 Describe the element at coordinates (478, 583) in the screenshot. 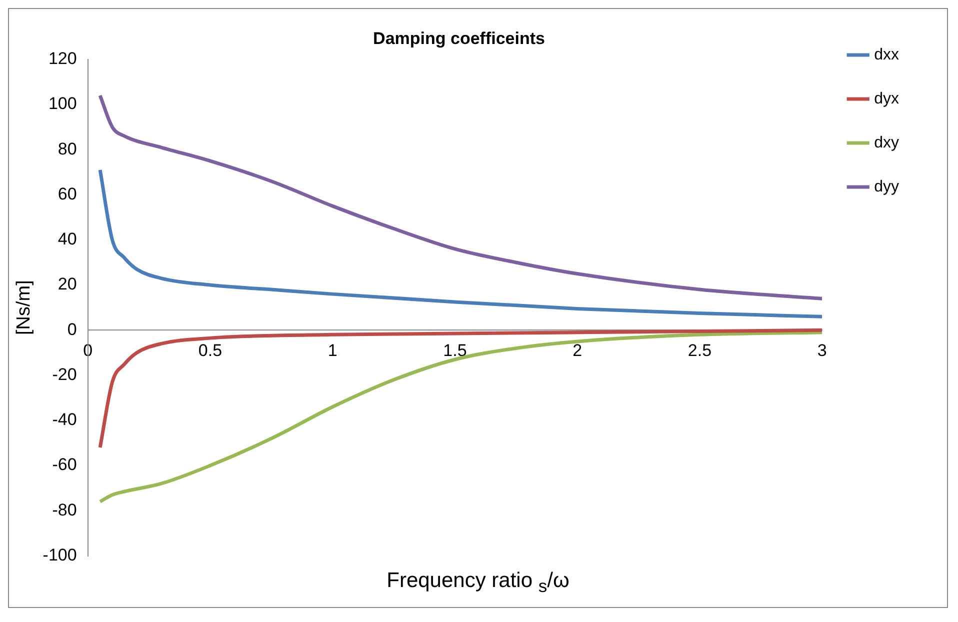

I see `x-axis-title: Frequency ratio $_{s}$/ω` at that location.